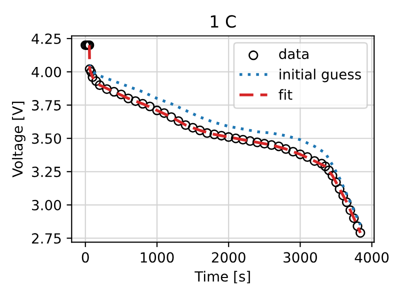  I want to click on x-tick-label: 3000, so click(300, 257).